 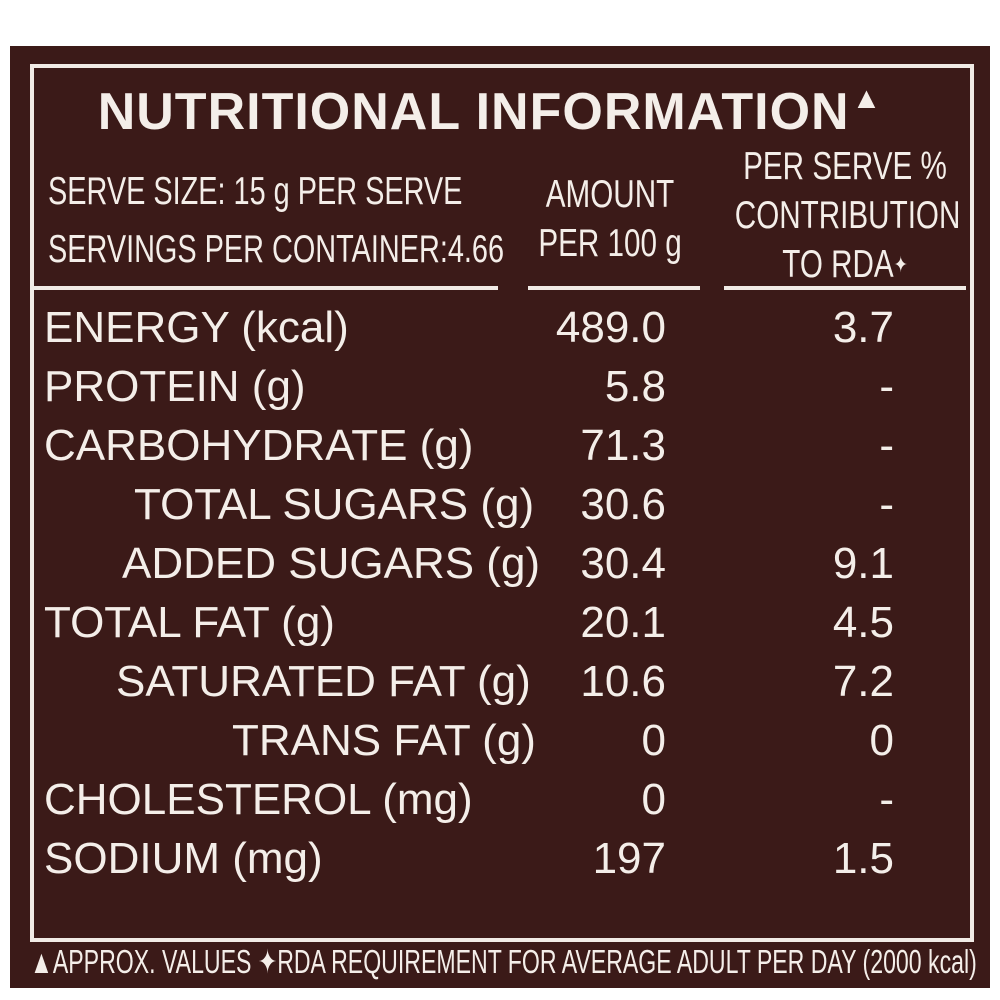 What do you see at coordinates (384, 740) in the screenshot?
I see `nutrient-label: TRANS FAT (g)` at bounding box center [384, 740].